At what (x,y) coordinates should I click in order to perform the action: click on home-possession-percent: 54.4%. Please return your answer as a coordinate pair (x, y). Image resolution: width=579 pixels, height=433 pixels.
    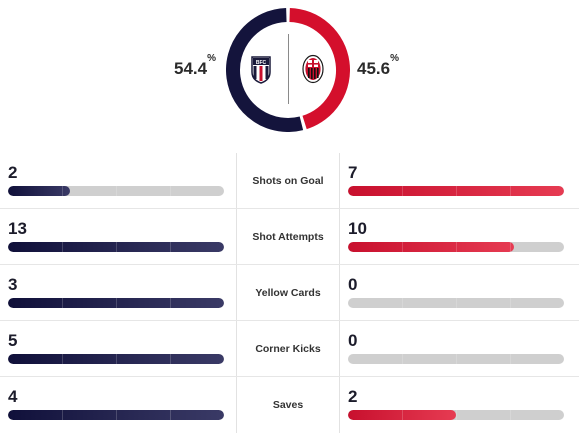
    Looking at the image, I should click on (195, 66).